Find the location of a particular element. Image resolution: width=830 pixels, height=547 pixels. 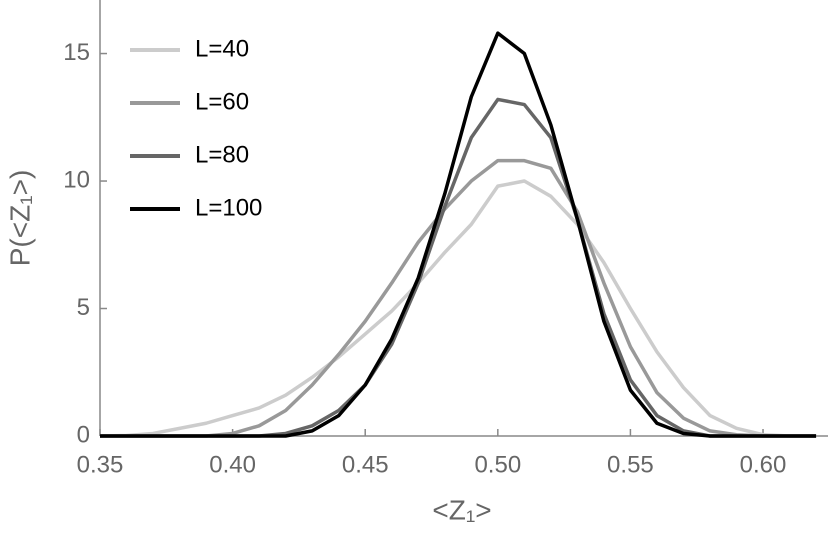

x-tick-label: 0.40 is located at coordinates (232, 464).